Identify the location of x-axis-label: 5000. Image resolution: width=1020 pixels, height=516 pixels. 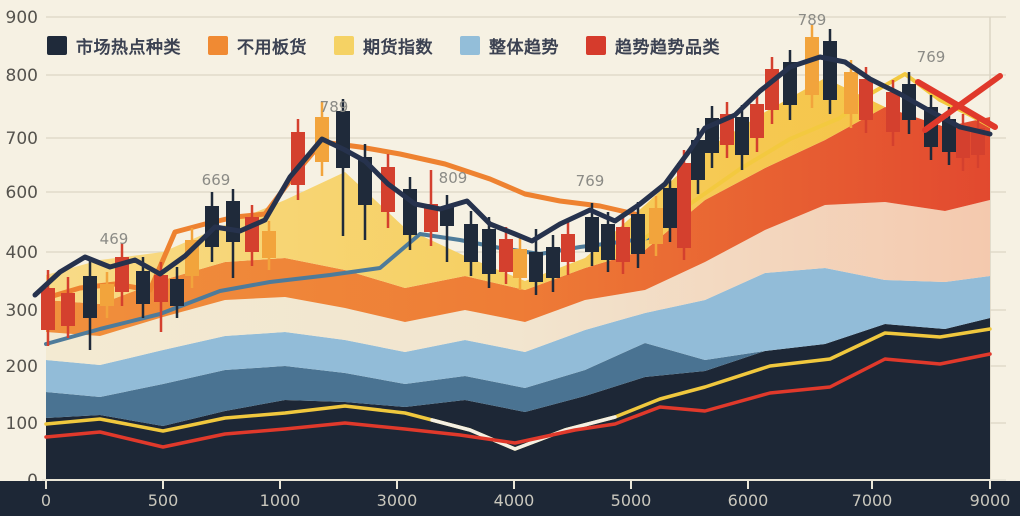
(631, 500).